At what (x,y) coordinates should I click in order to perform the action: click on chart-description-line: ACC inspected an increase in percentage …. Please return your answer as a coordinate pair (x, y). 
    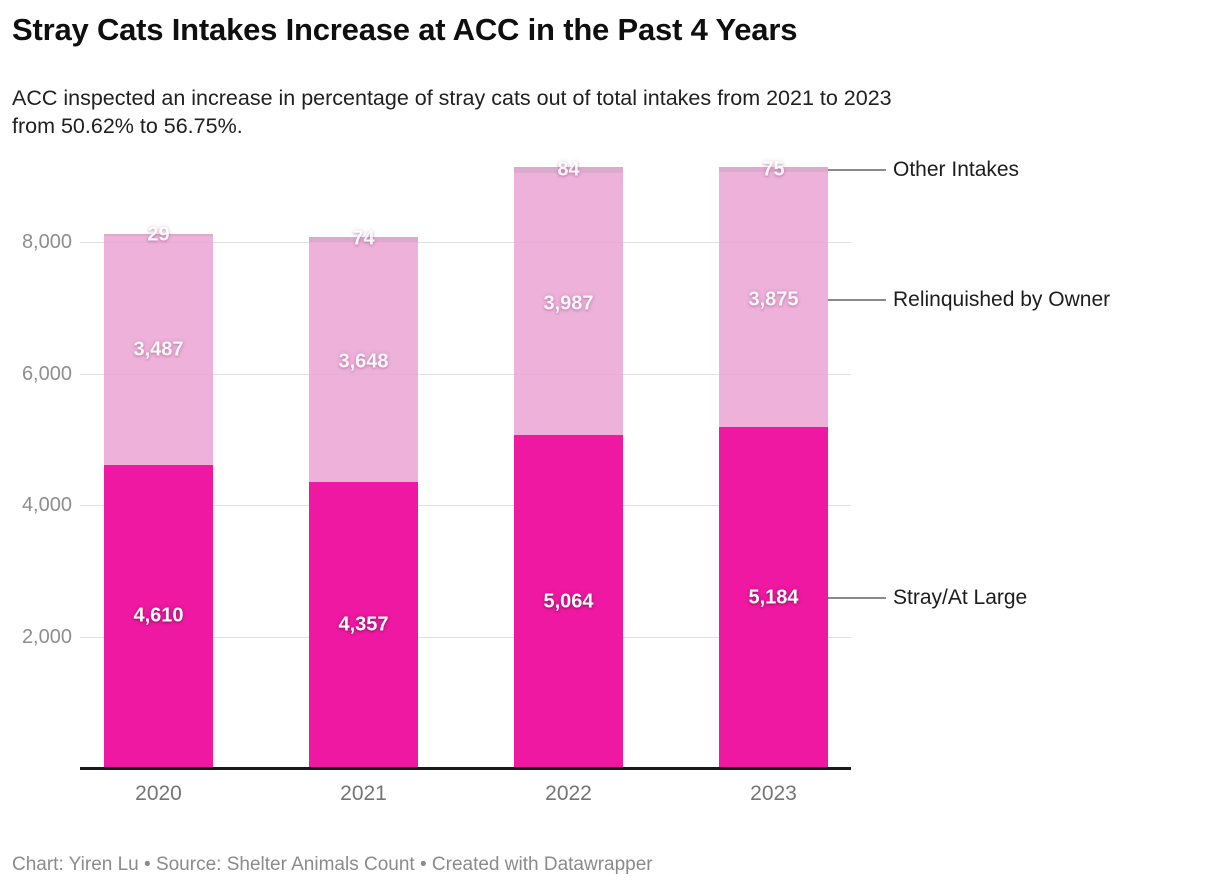
    Looking at the image, I should click on (452, 98).